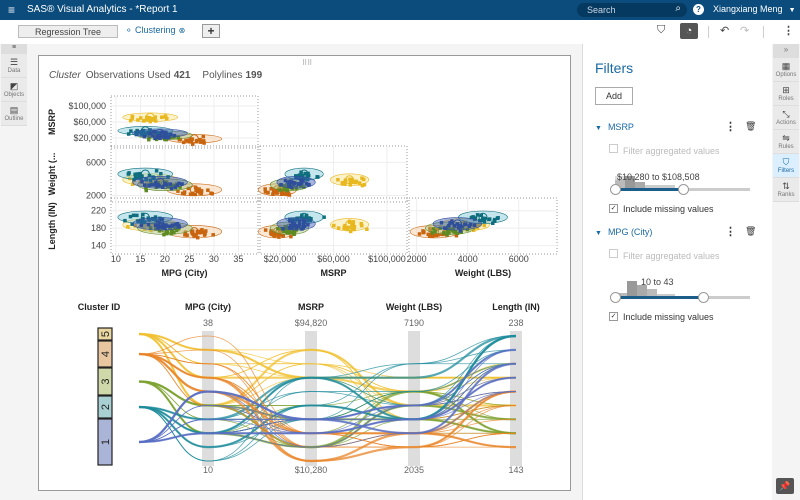  What do you see at coordinates (785, 486) in the screenshot?
I see `pin-icon: 📌` at bounding box center [785, 486].